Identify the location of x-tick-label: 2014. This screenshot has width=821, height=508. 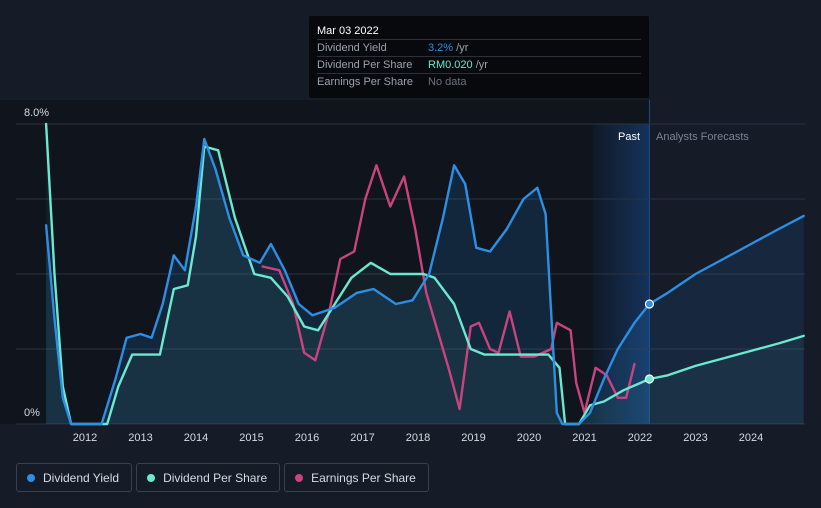
(196, 438).